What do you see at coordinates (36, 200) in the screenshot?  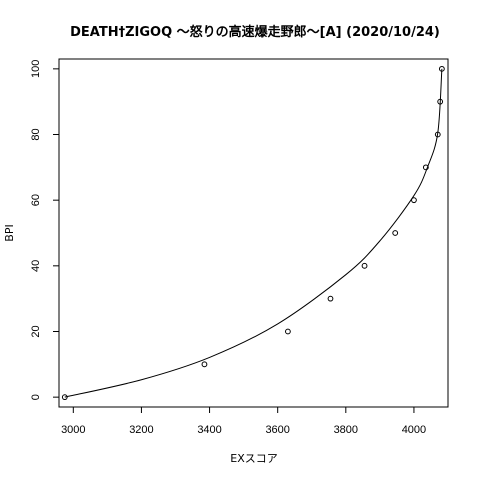 I see `y-tick-label: 60` at bounding box center [36, 200].